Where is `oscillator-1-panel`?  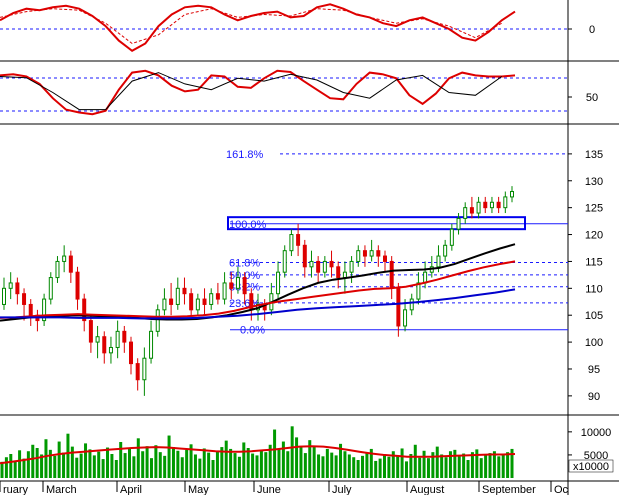 oscillator-1-panel is located at coordinates (284, 27).